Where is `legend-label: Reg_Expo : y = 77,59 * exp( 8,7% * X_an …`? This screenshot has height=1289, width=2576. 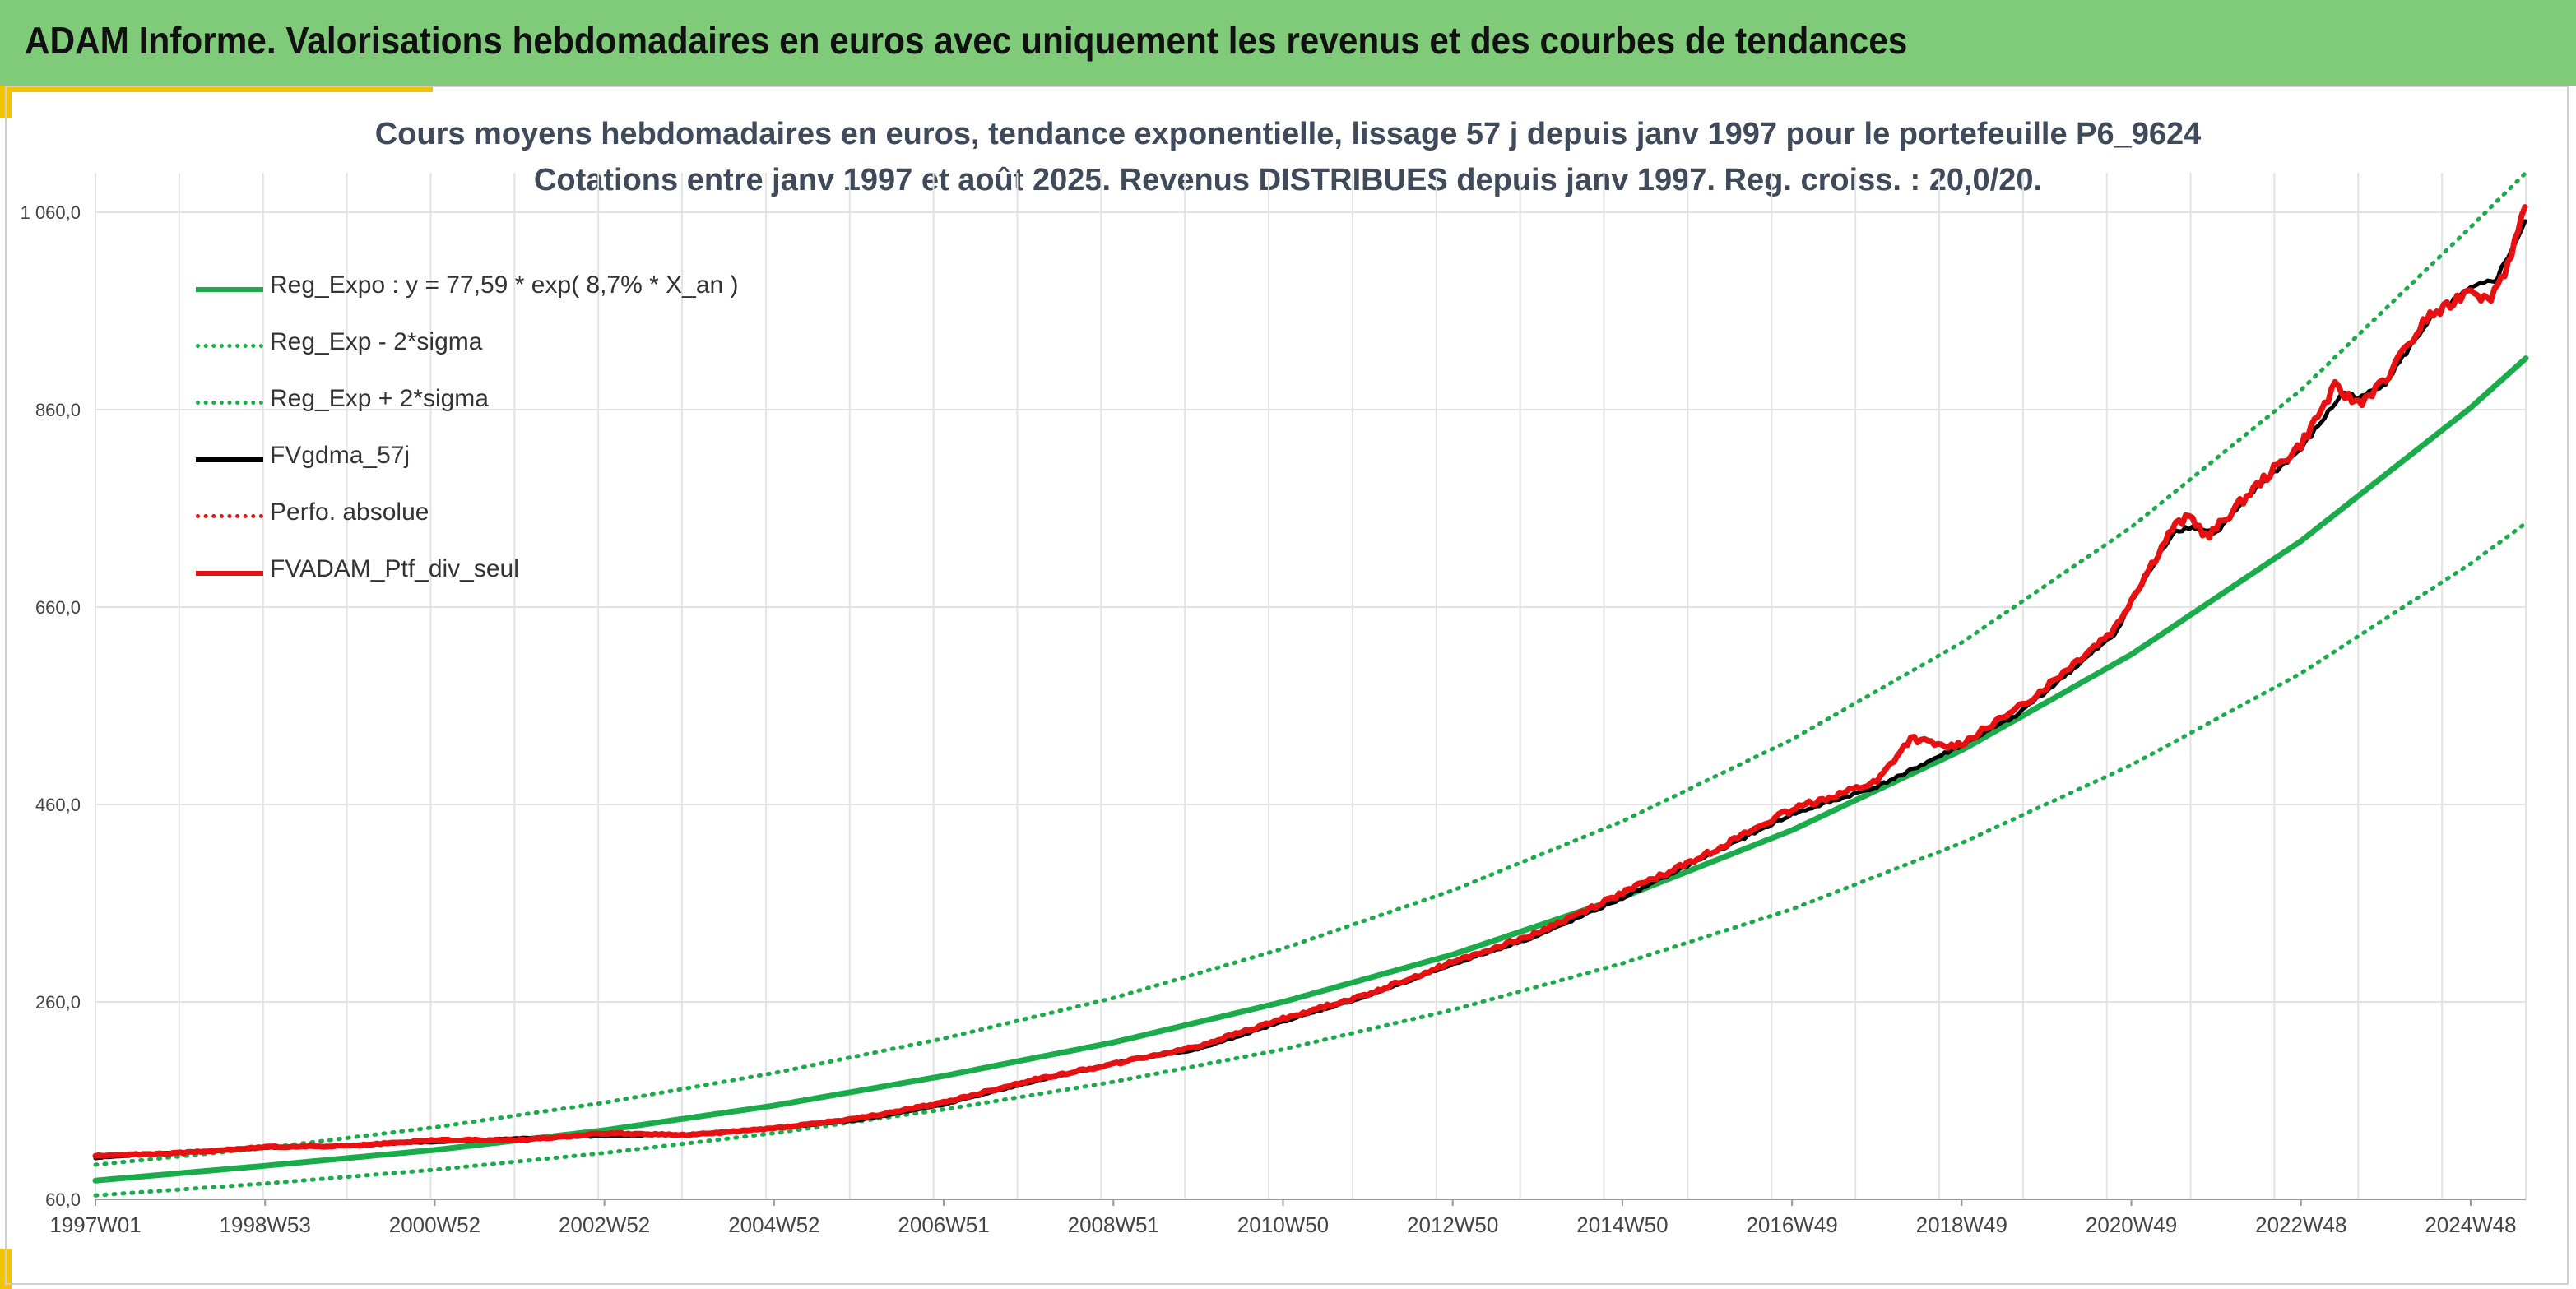
legend-label: Reg_Expo : y = 77,59 * exp( 8,7% * X_an … is located at coordinates (504, 285).